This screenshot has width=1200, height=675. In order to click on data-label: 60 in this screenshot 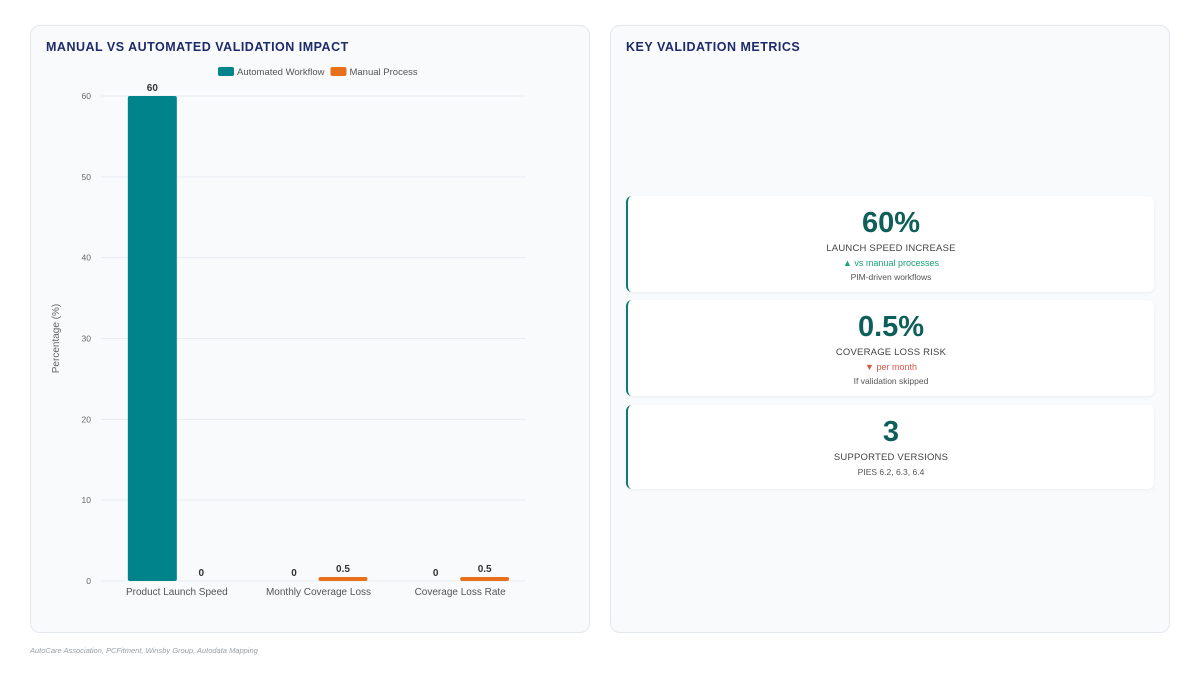, I will do `click(153, 88)`.